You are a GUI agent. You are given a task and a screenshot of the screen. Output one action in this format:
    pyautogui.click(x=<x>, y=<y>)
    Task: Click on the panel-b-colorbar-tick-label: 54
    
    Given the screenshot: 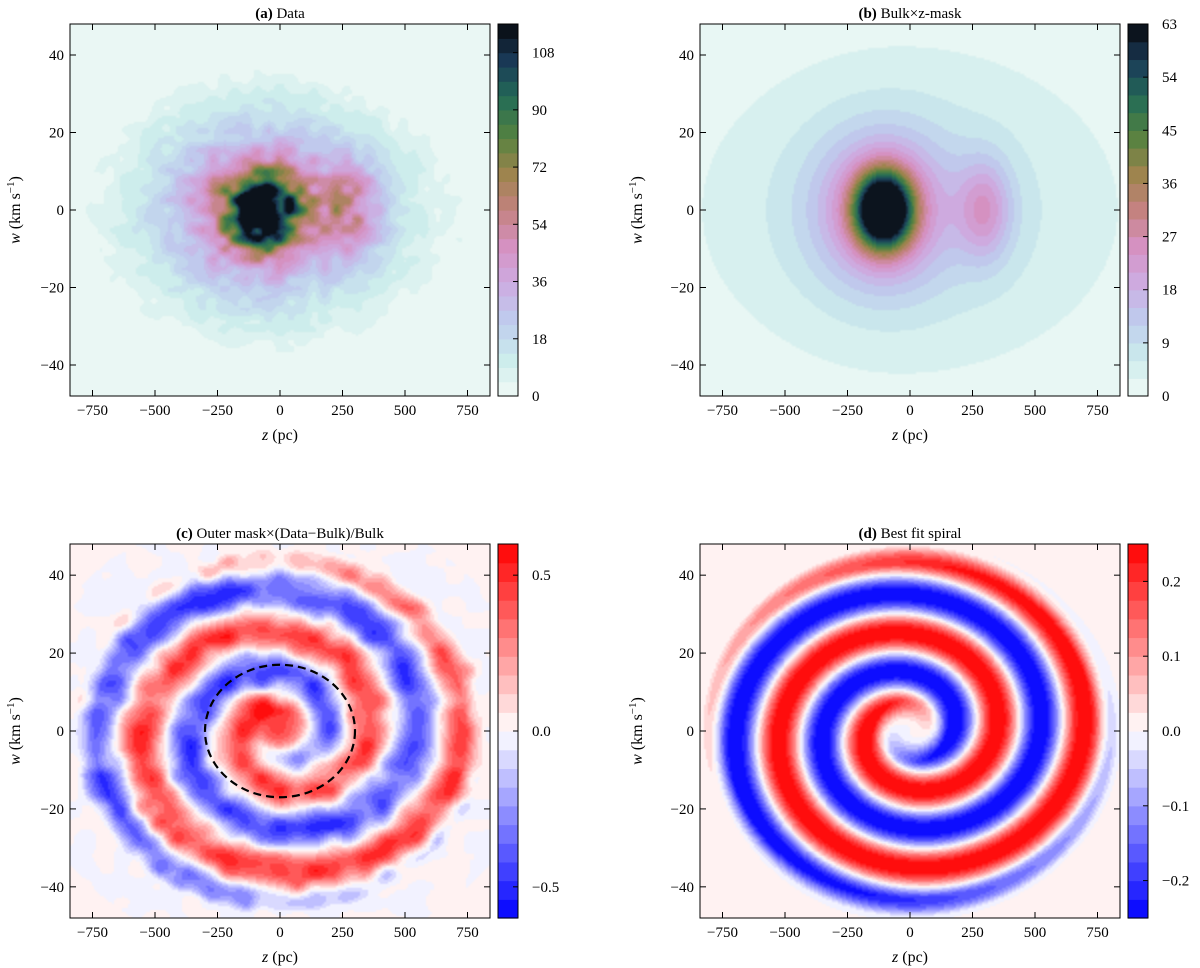 What is the action you would take?
    pyautogui.click(x=1170, y=78)
    